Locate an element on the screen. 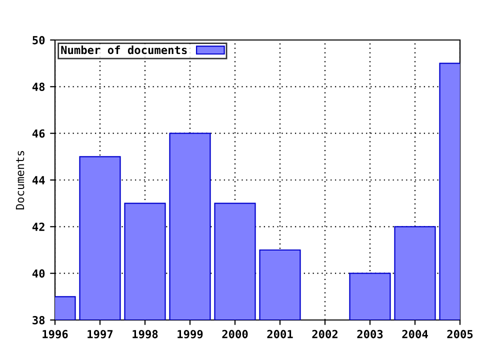  y-tick-label: 48 is located at coordinates (38, 87).